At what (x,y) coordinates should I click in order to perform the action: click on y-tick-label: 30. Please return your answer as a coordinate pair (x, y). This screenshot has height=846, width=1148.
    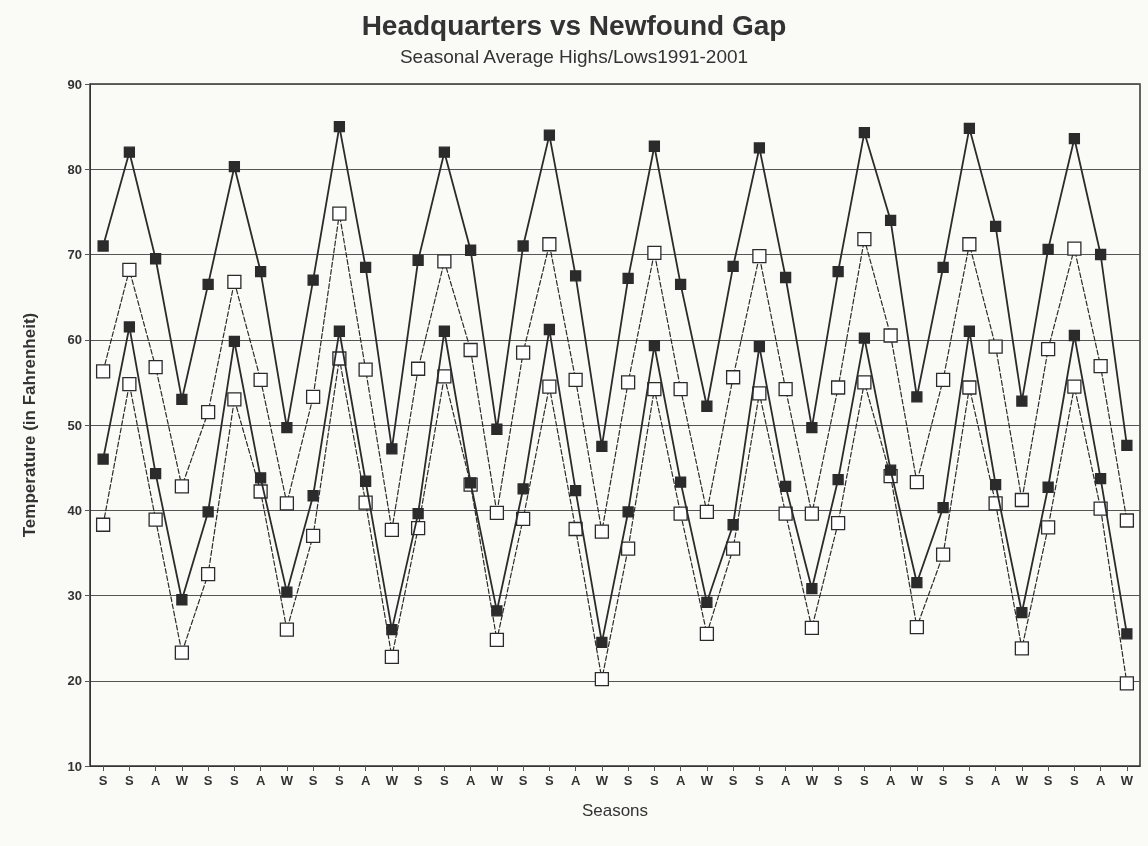
    Looking at the image, I should click on (74, 595).